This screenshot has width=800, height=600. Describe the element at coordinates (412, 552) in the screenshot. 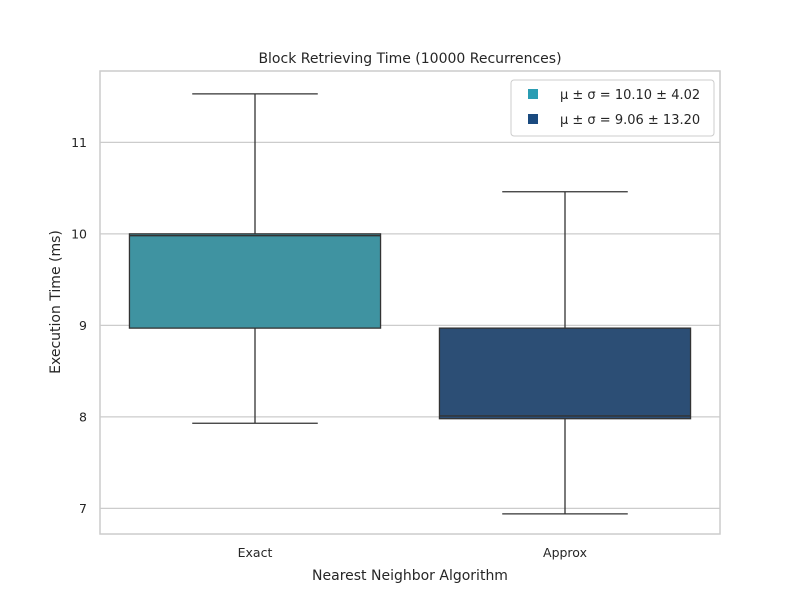

I see `x-tick-labels: Exact Approx` at that location.